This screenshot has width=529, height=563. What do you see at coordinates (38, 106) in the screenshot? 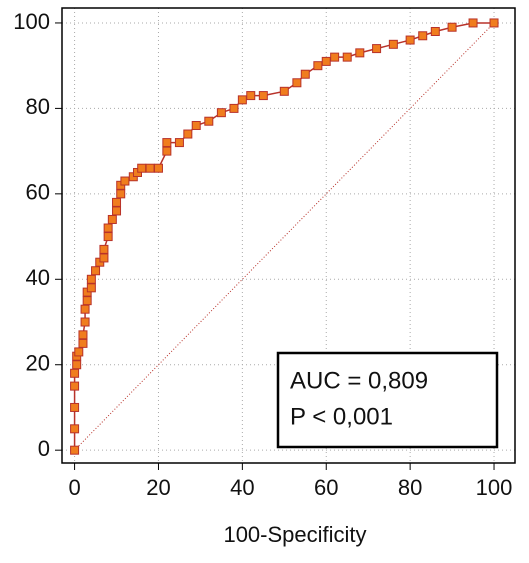
I see `y-tick-label: 80` at bounding box center [38, 106].